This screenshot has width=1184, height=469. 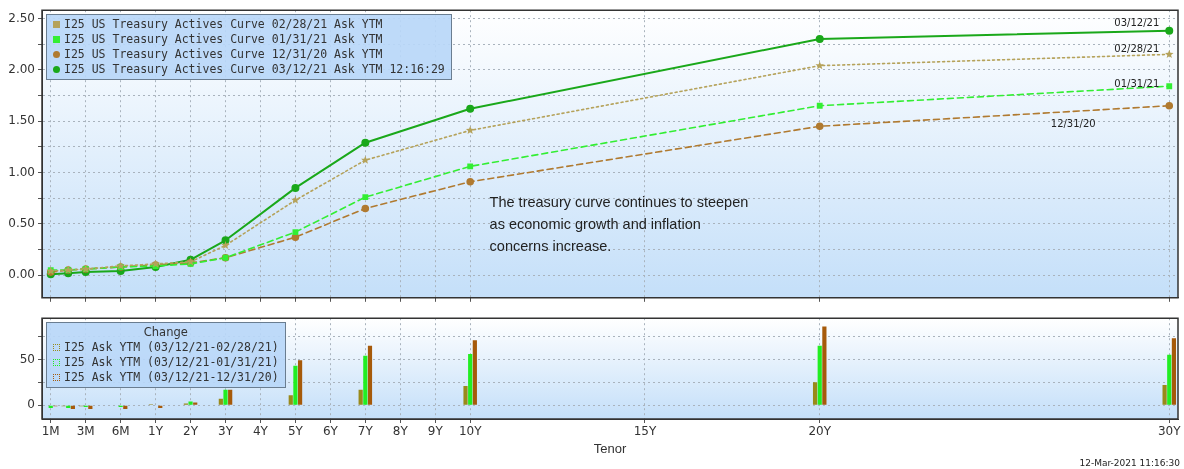 I want to click on legend-label: I25 US Treasury Actives Curve 12/31/20 Ask YTM, so click(x=223, y=54).